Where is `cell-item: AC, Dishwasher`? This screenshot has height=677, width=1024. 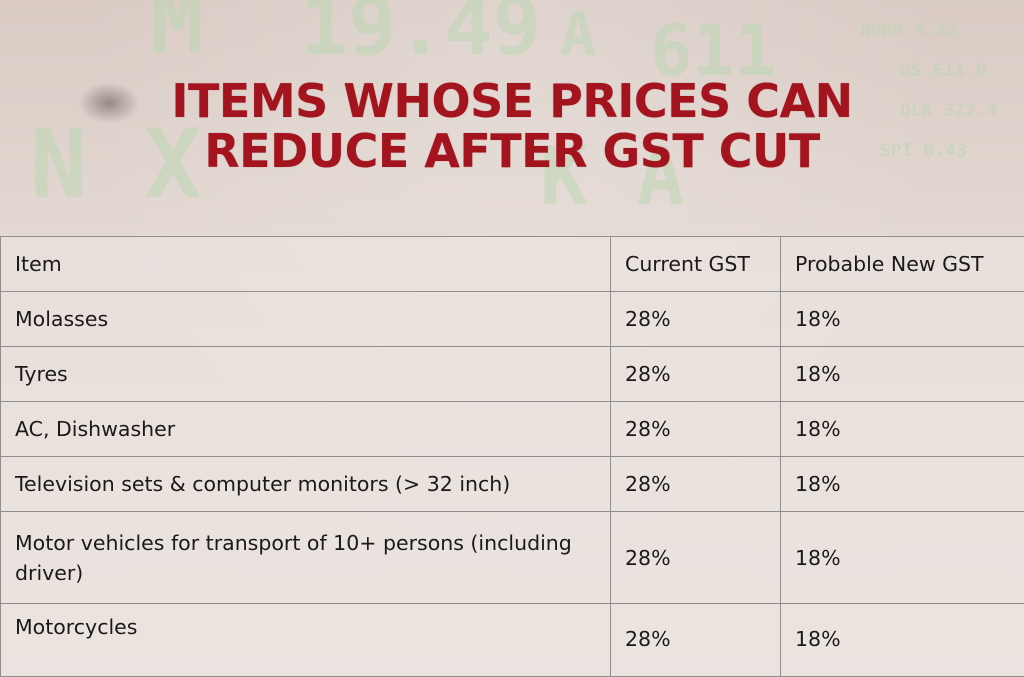 cell-item: AC, Dishwasher is located at coordinates (306, 429).